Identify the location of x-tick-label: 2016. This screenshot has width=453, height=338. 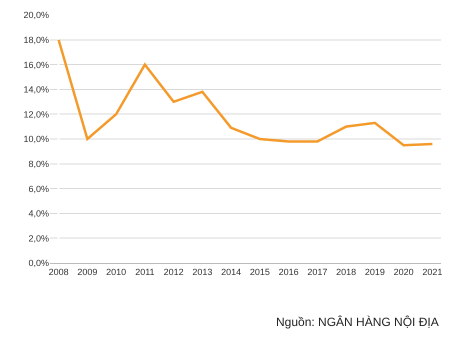
(288, 271).